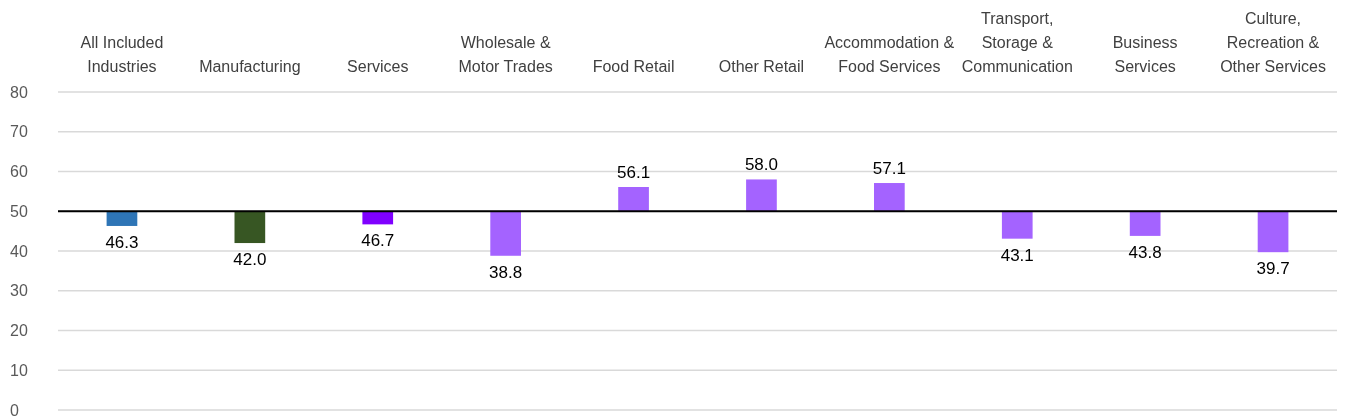 This screenshot has width=1345, height=418. I want to click on data-label: 58.0, so click(761, 165).